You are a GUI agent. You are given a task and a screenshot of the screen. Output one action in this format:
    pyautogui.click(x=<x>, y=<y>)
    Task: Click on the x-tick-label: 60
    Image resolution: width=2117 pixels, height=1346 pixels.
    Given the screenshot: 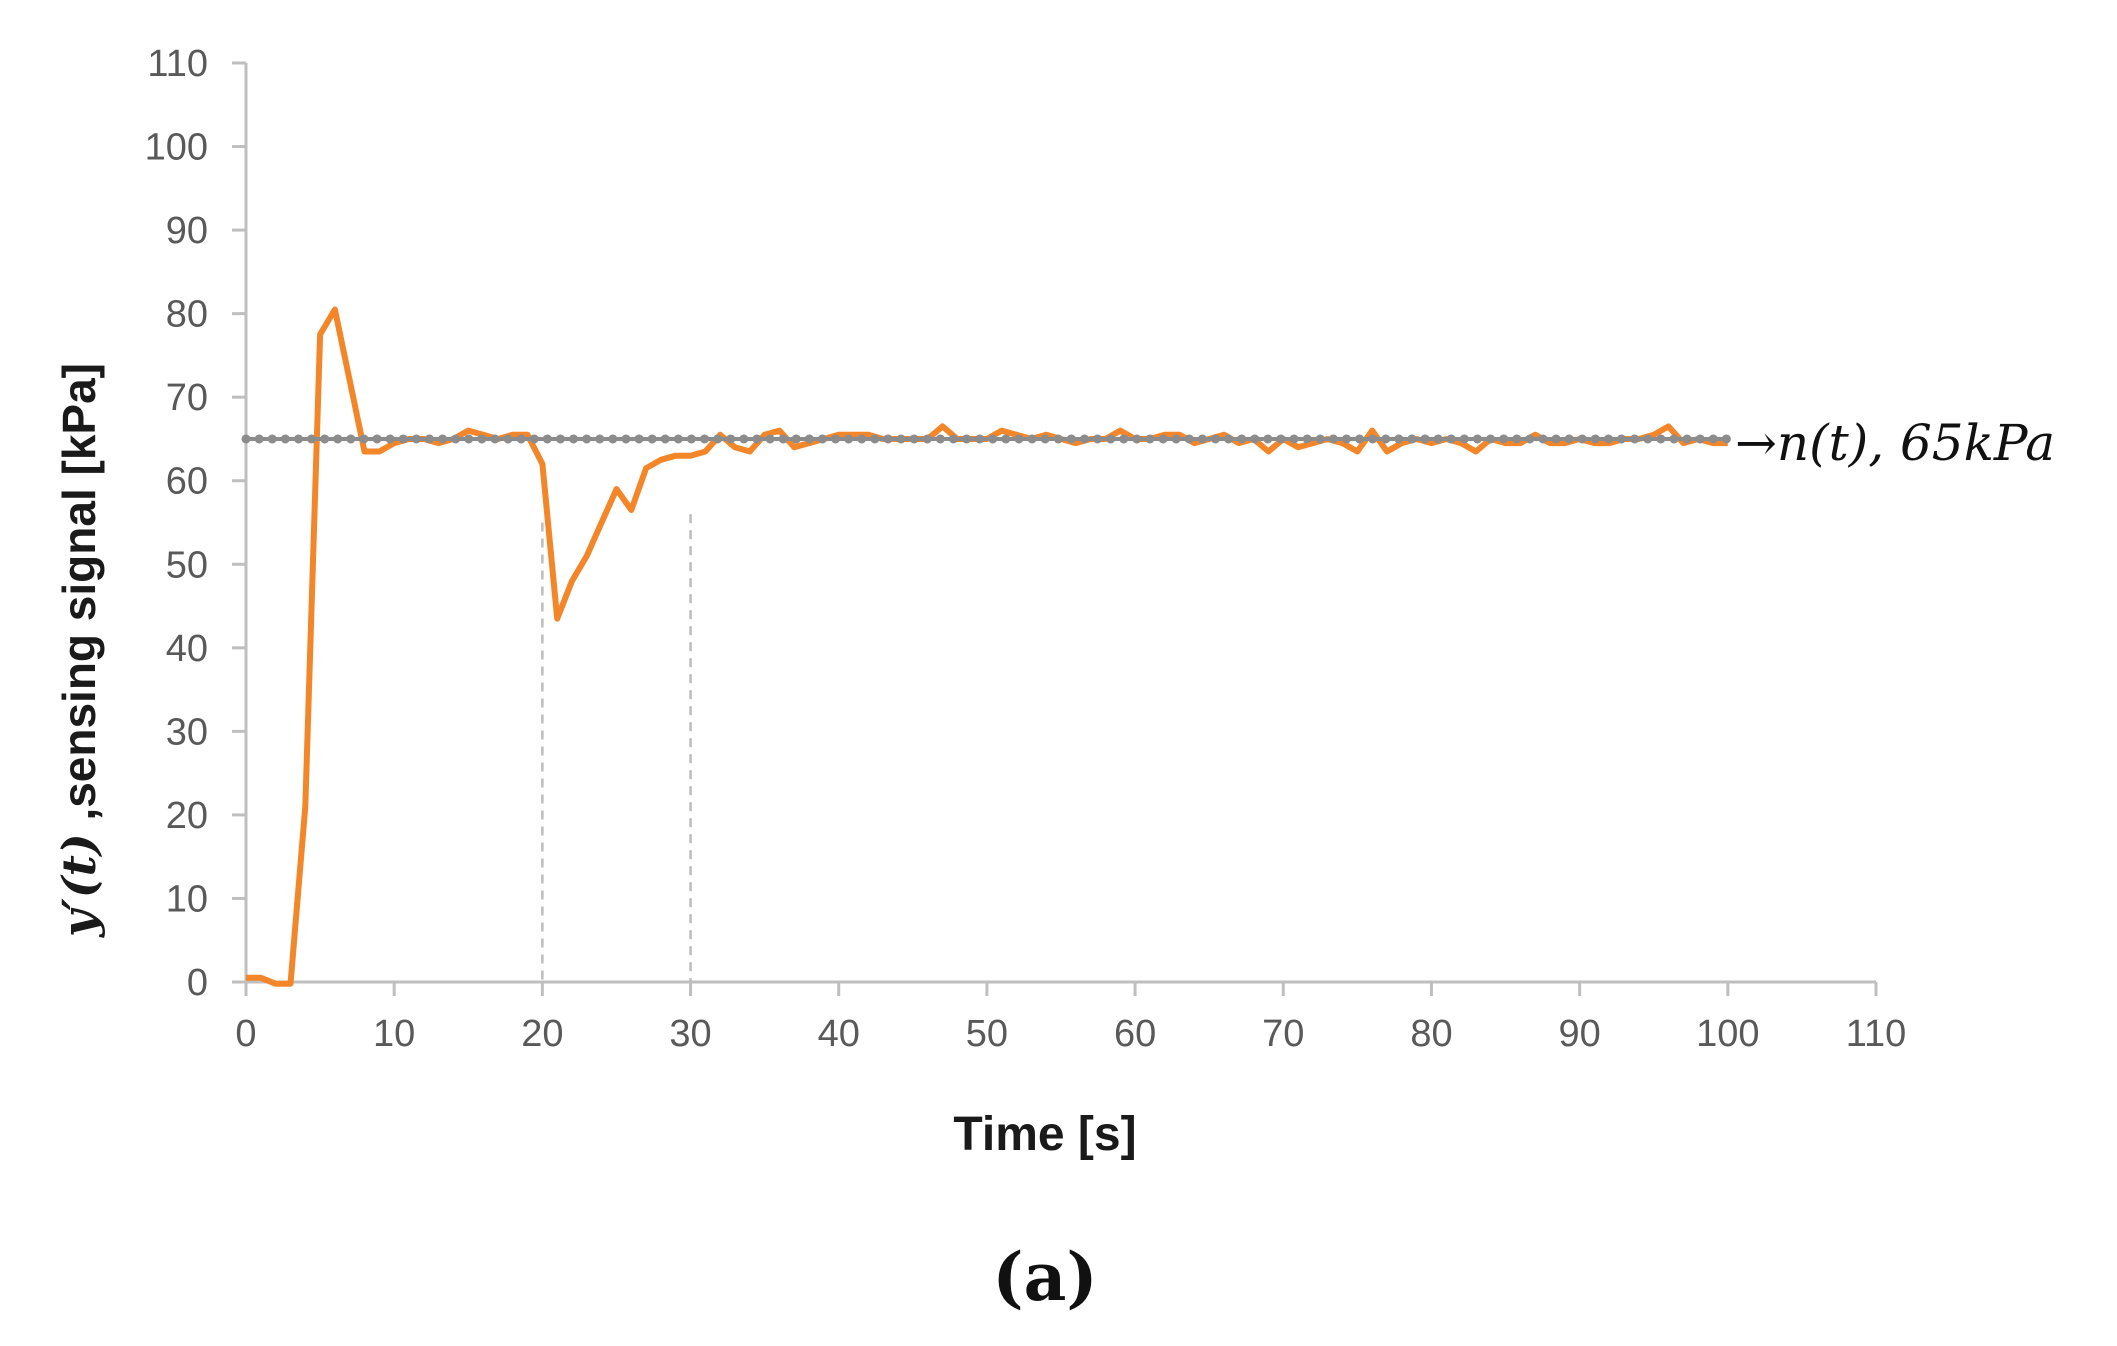 What is the action you would take?
    pyautogui.click(x=1135, y=1034)
    